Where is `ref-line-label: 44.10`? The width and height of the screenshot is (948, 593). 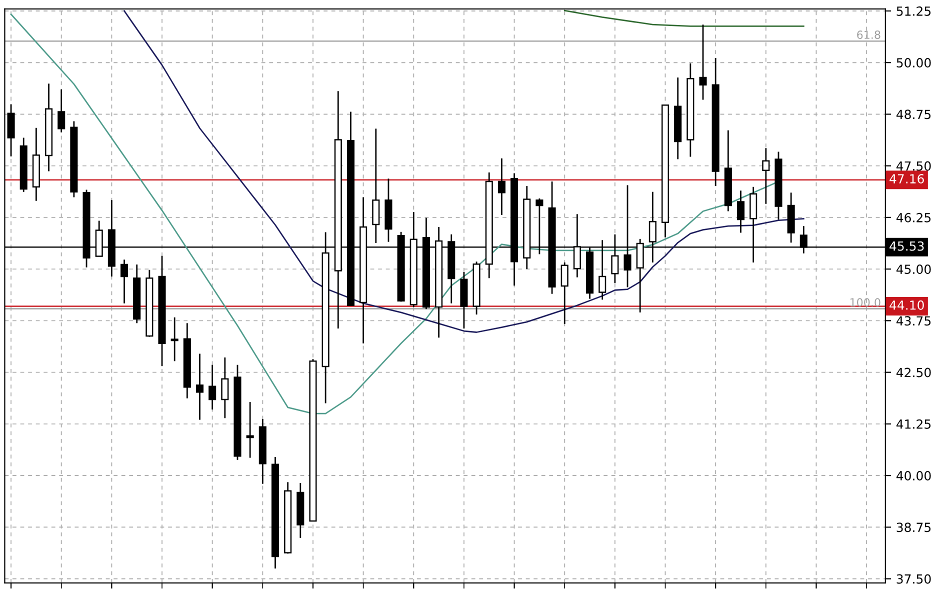
ref-line-label: 44.10 is located at coordinates (907, 305).